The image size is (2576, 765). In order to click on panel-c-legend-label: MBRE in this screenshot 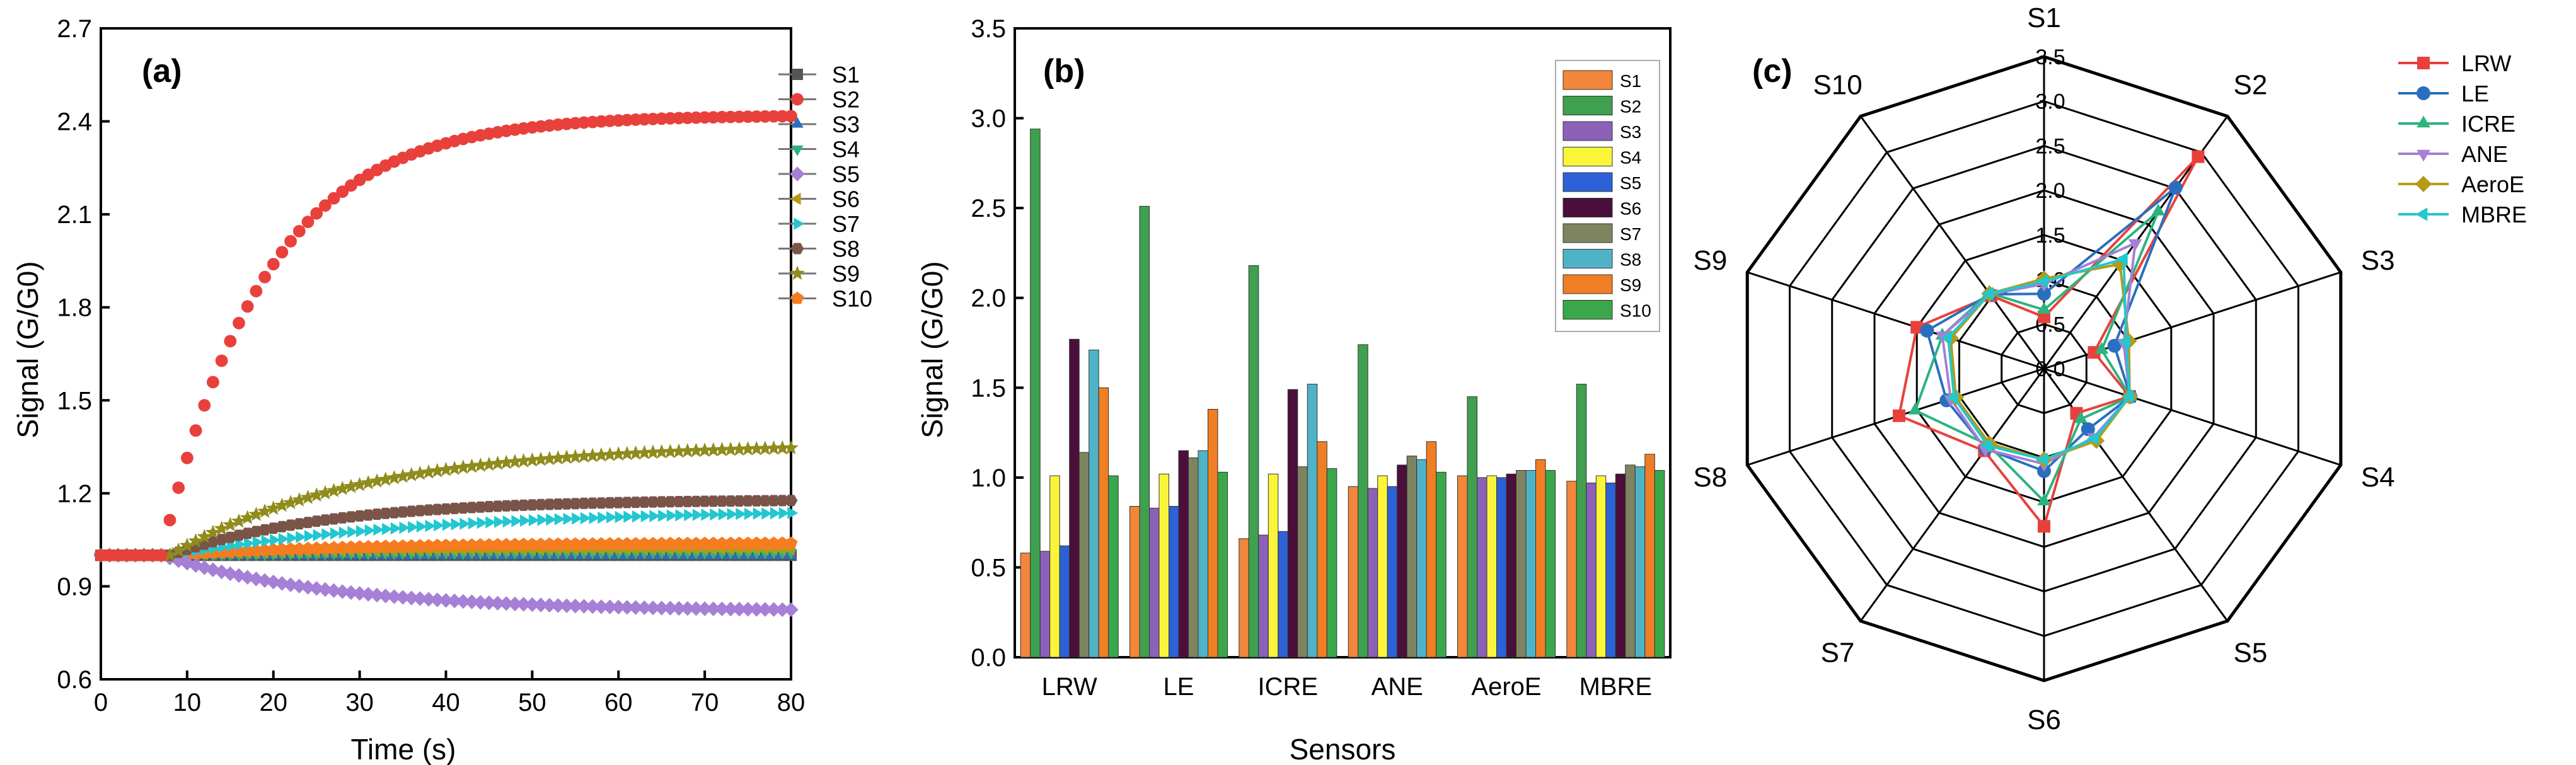, I will do `click(2494, 214)`.